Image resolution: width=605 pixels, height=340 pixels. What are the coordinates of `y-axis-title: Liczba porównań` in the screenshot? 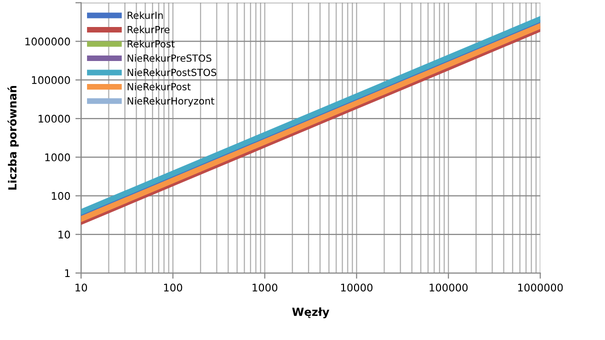 It's located at (13, 138).